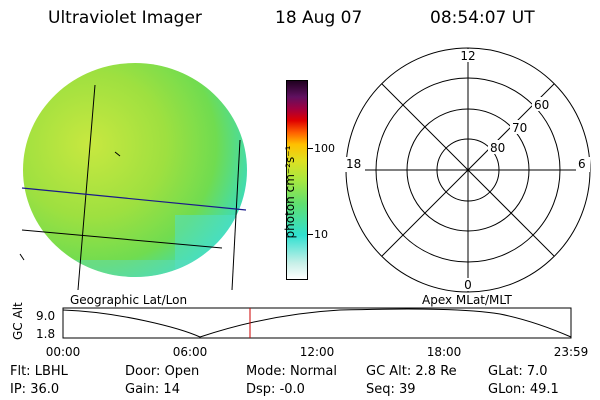 This screenshot has height=400, width=600. What do you see at coordinates (45, 334) in the screenshot?
I see `ytick-1-8: 1.8` at bounding box center [45, 334].